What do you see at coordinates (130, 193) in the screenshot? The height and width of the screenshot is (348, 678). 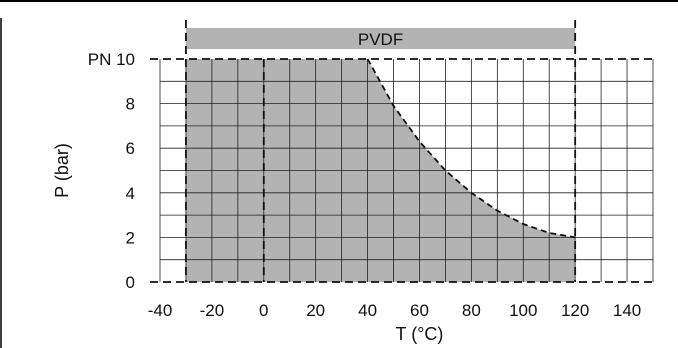 I see `y-tick-label: 4` at bounding box center [130, 193].